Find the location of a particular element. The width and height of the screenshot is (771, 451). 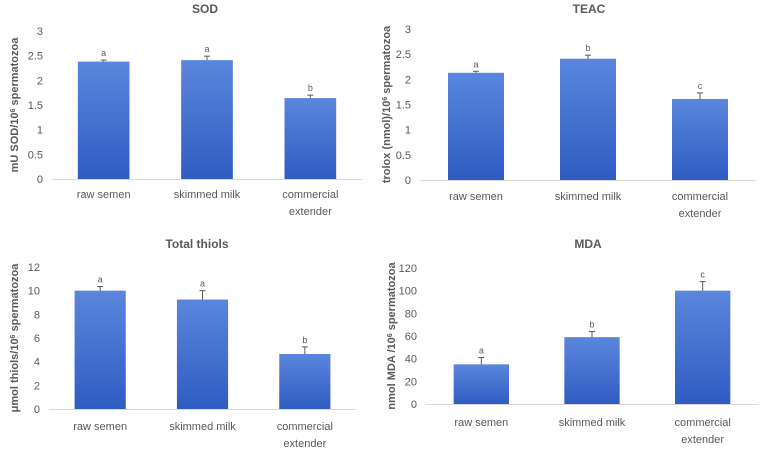

thiols-y-tick-label: 2 is located at coordinates (37, 386).